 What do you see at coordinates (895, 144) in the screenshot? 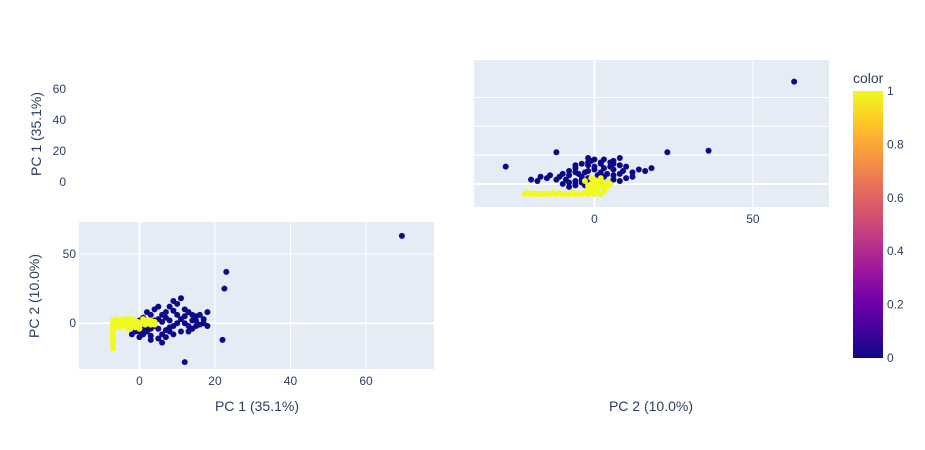
I see `colorbar-tick-label: 0.8` at bounding box center [895, 144].